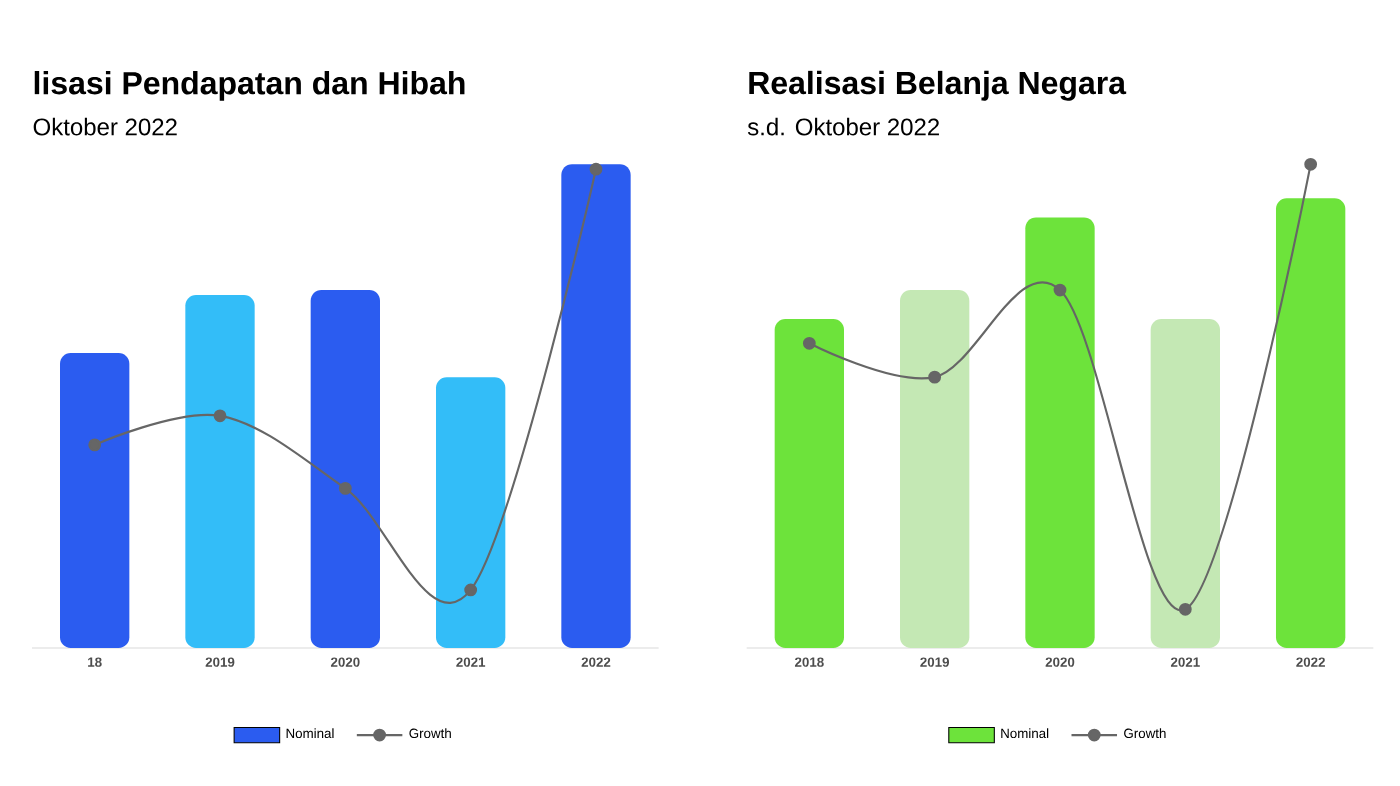 This screenshot has height=786, width=1400. I want to click on chart-title: lisasi Pendapatan dan Hibah, so click(249, 85).